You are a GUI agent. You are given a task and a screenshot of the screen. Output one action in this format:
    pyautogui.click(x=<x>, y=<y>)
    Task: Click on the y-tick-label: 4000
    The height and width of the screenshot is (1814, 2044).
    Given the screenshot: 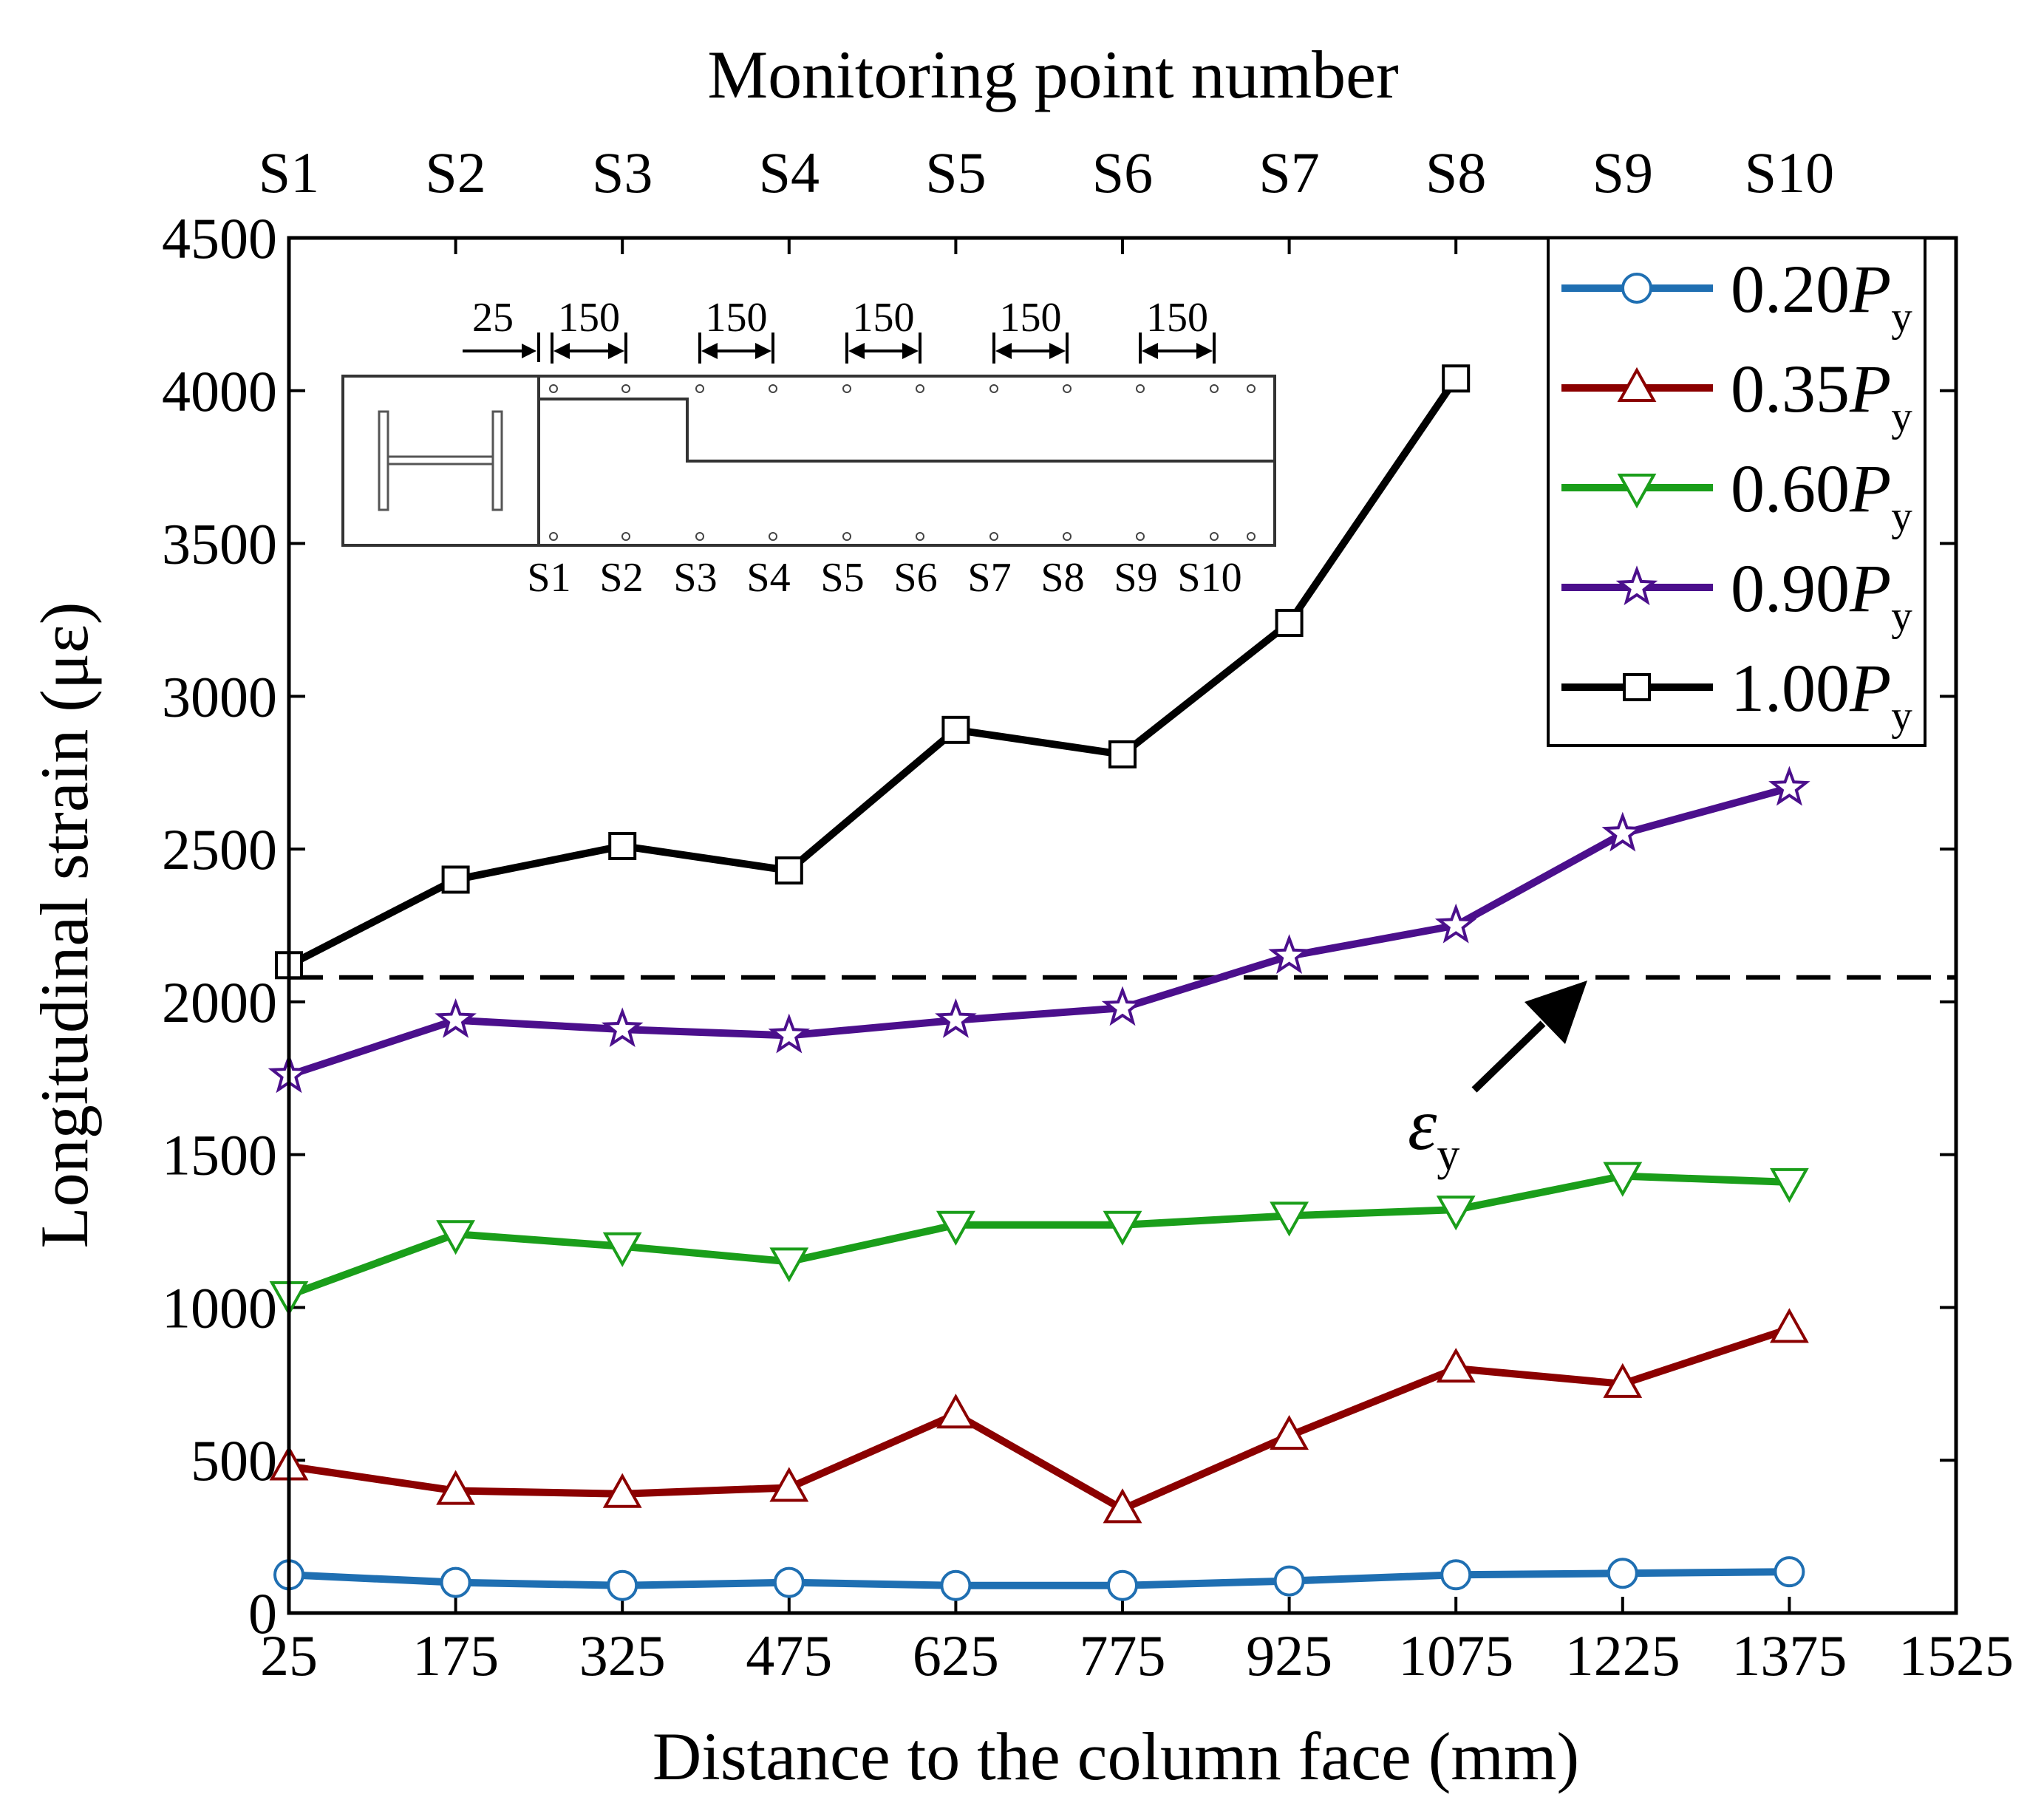 What is the action you would take?
    pyautogui.click(x=219, y=391)
    